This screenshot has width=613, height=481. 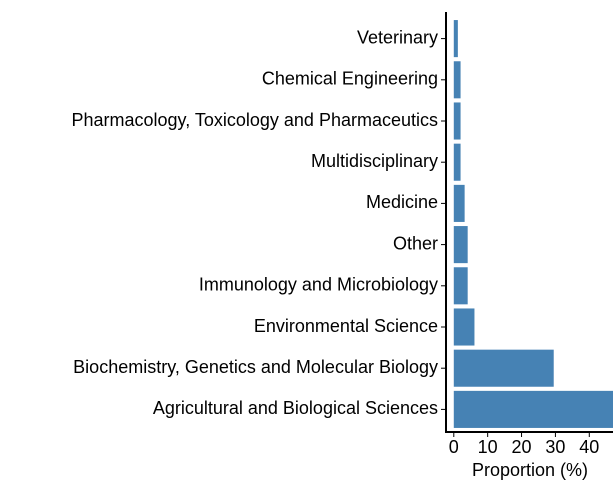 What do you see at coordinates (350, 79) in the screenshot?
I see `y-tick-label: Chemical Engineering` at bounding box center [350, 79].